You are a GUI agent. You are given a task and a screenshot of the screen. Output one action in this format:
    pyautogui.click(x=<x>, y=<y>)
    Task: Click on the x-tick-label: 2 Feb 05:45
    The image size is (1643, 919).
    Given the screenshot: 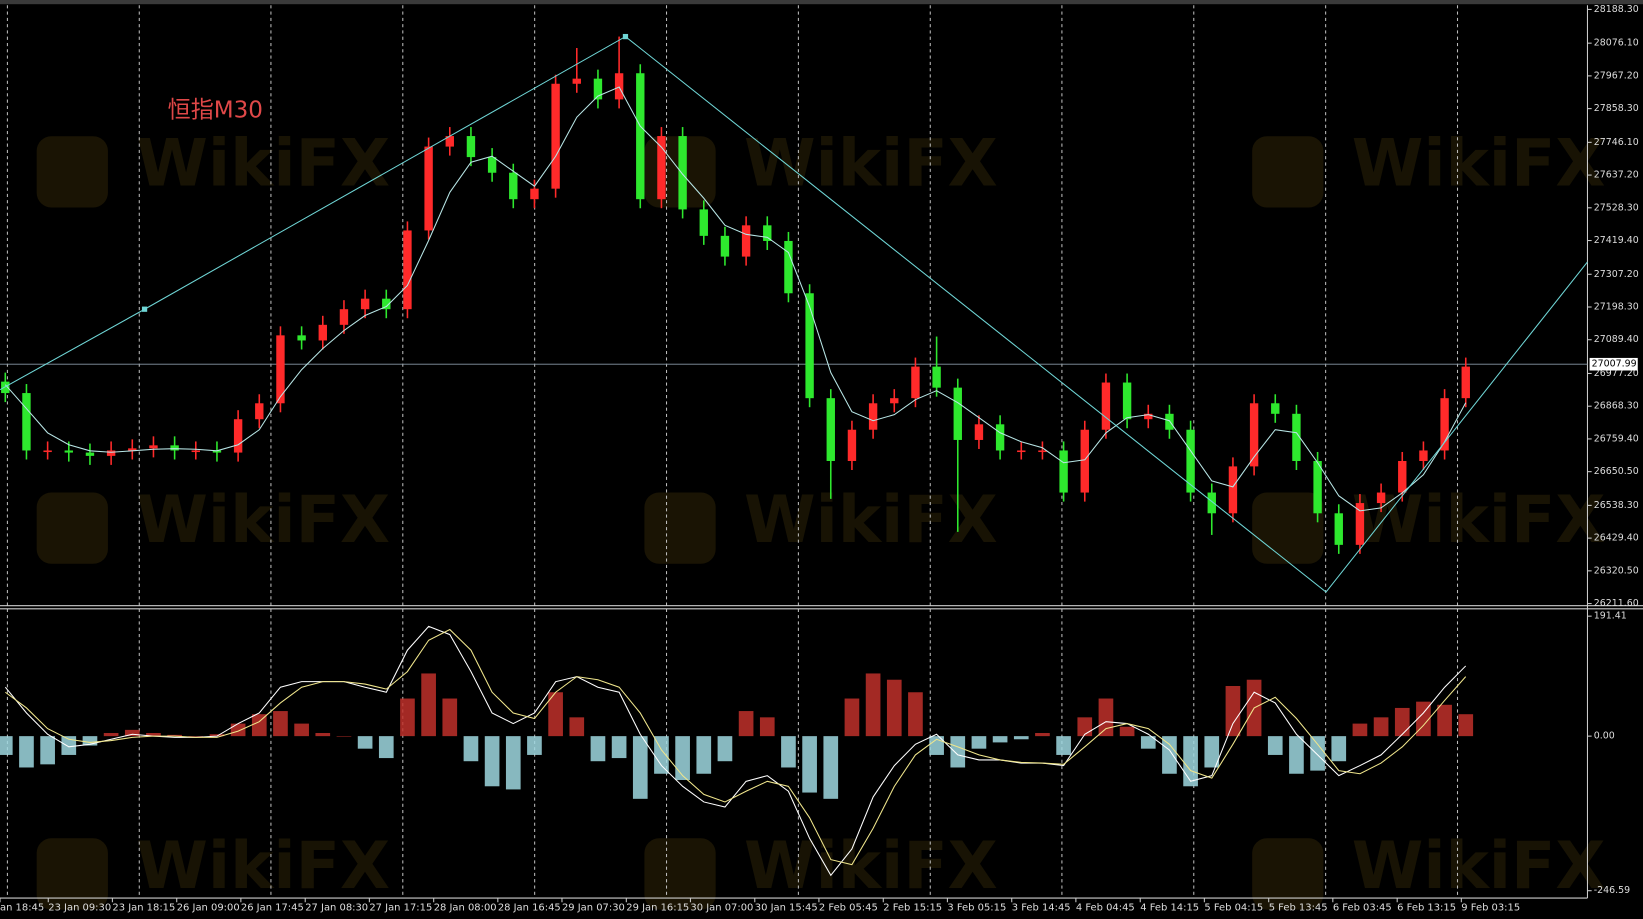 What is the action you would take?
    pyautogui.click(x=848, y=907)
    